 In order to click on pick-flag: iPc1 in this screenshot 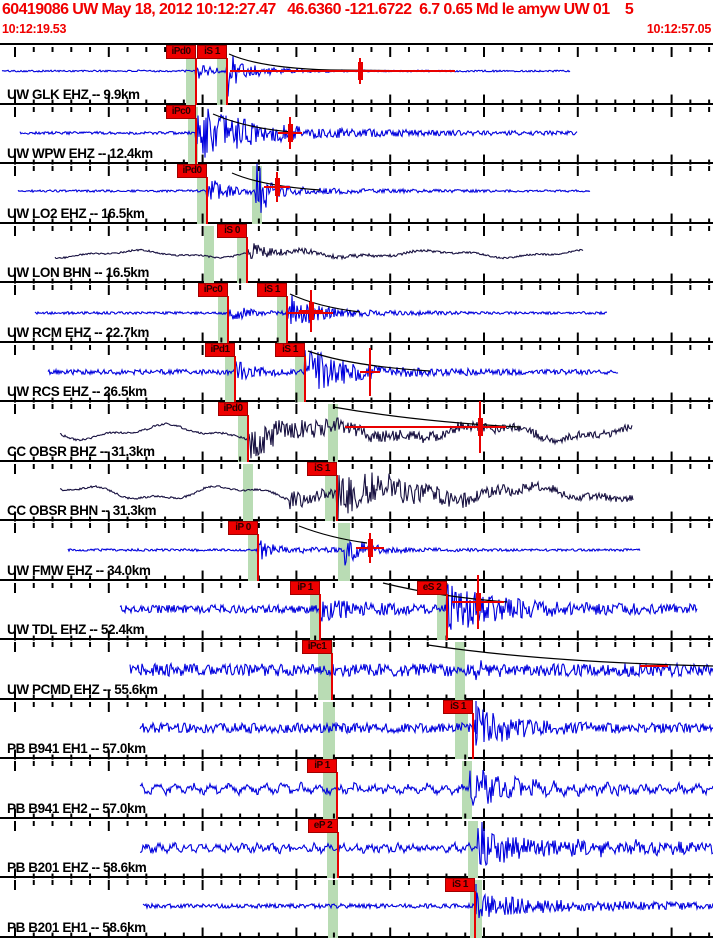, I will do `click(317, 647)`.